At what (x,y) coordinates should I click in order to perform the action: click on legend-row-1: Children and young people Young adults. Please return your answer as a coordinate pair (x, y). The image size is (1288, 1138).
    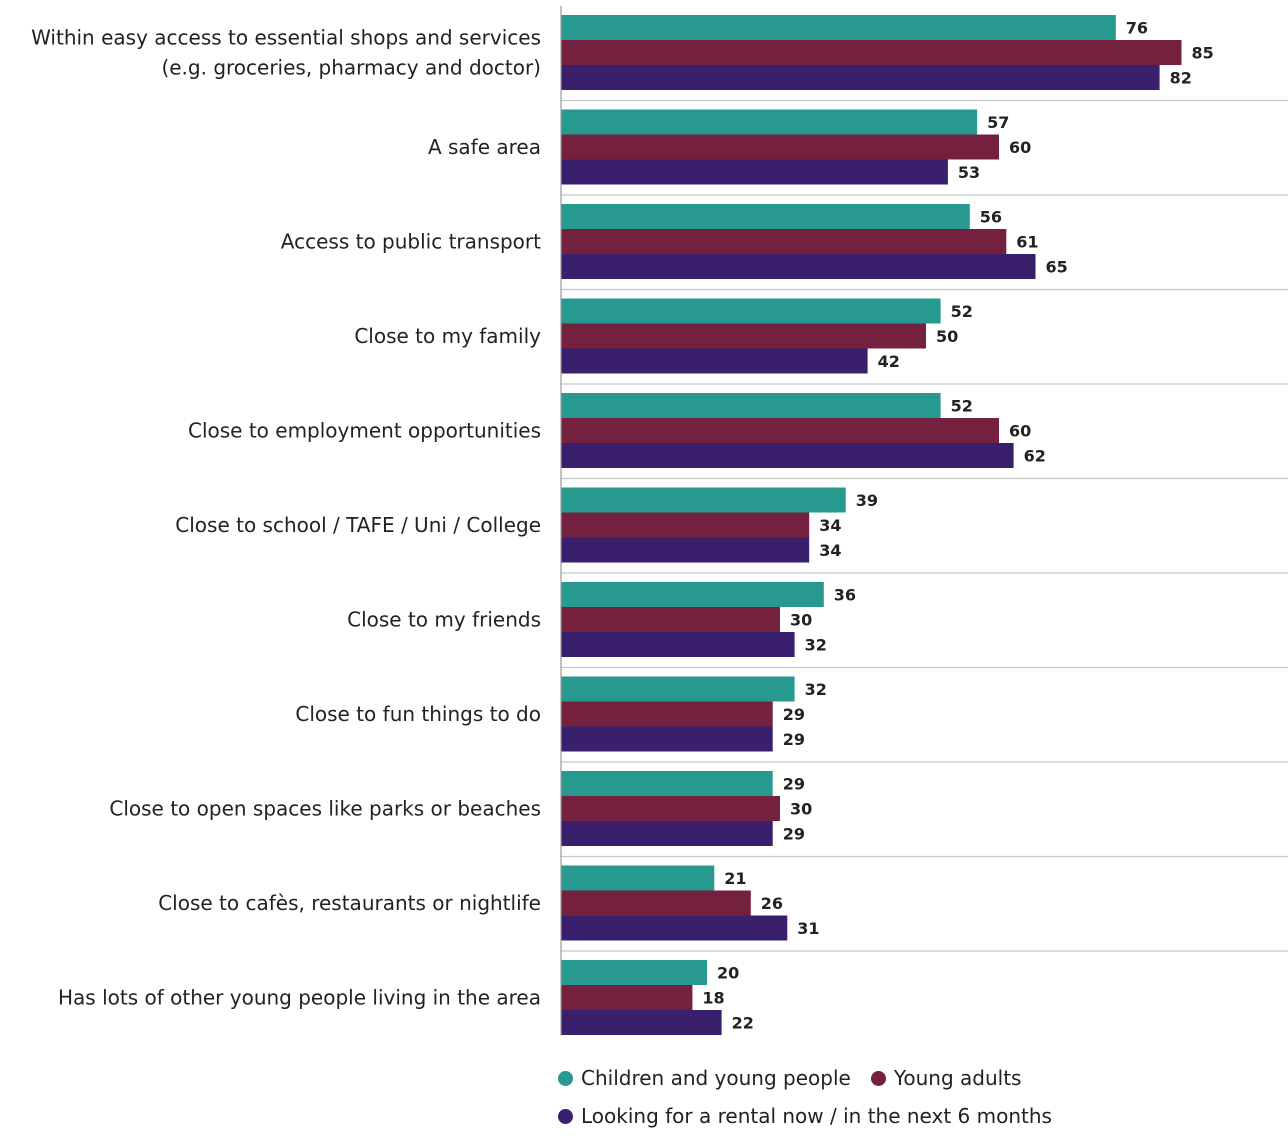
    Looking at the image, I should click on (918, 1078).